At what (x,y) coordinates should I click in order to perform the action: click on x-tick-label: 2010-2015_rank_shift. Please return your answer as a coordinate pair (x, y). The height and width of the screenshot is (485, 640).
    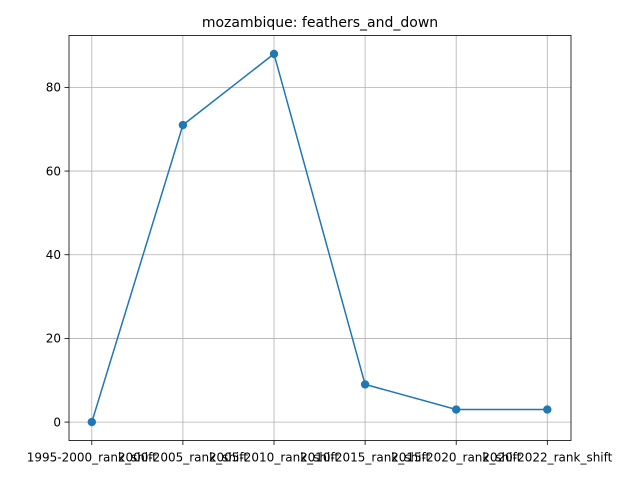
    Looking at the image, I should click on (365, 458).